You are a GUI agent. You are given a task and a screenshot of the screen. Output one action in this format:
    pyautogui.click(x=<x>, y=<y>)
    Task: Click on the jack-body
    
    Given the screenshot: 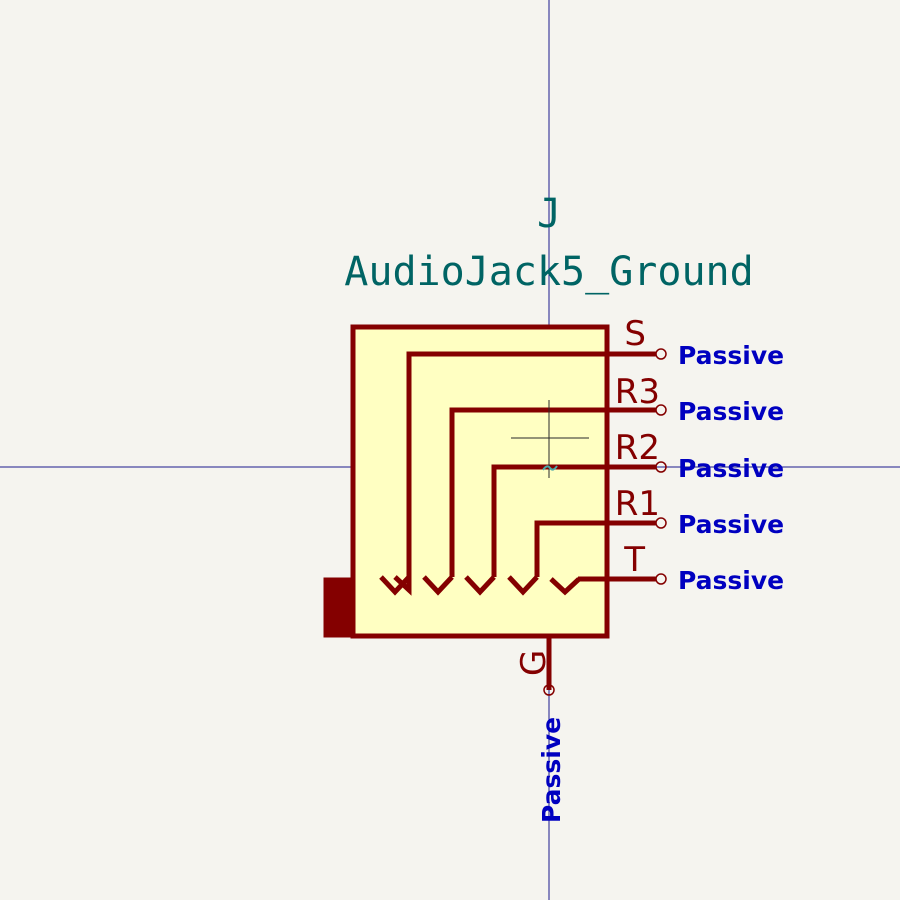 What is the action you would take?
    pyautogui.click(x=480, y=481)
    